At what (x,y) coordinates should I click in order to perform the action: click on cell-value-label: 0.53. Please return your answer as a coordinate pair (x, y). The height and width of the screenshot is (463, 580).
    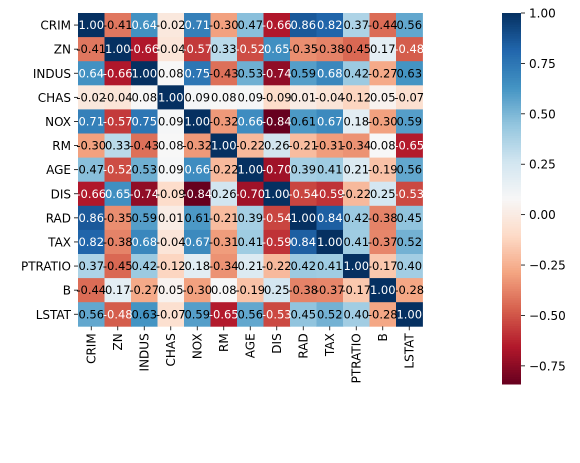
    Looking at the image, I should click on (250, 73).